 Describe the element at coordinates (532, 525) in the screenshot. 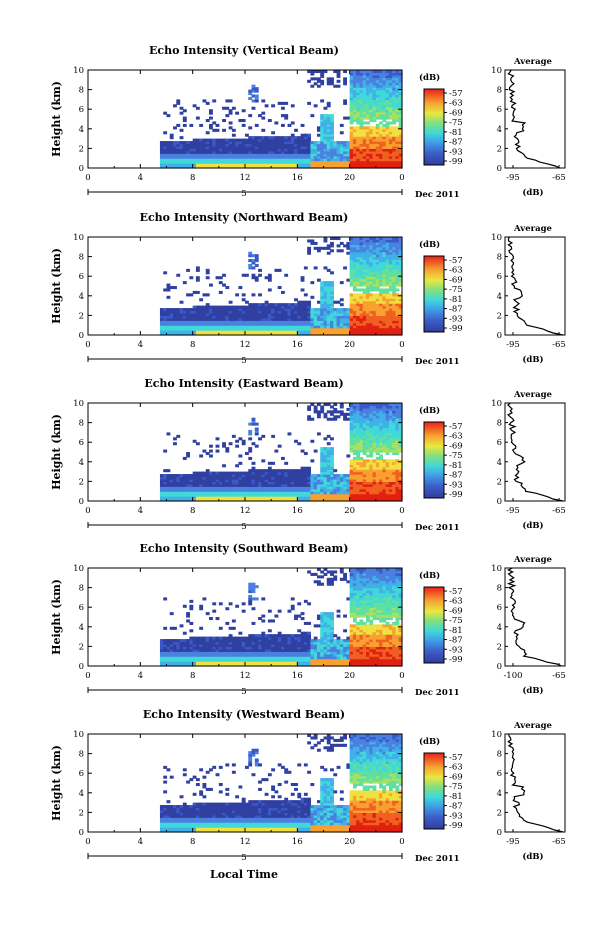

I see `average-x-label: (dB)` at that location.